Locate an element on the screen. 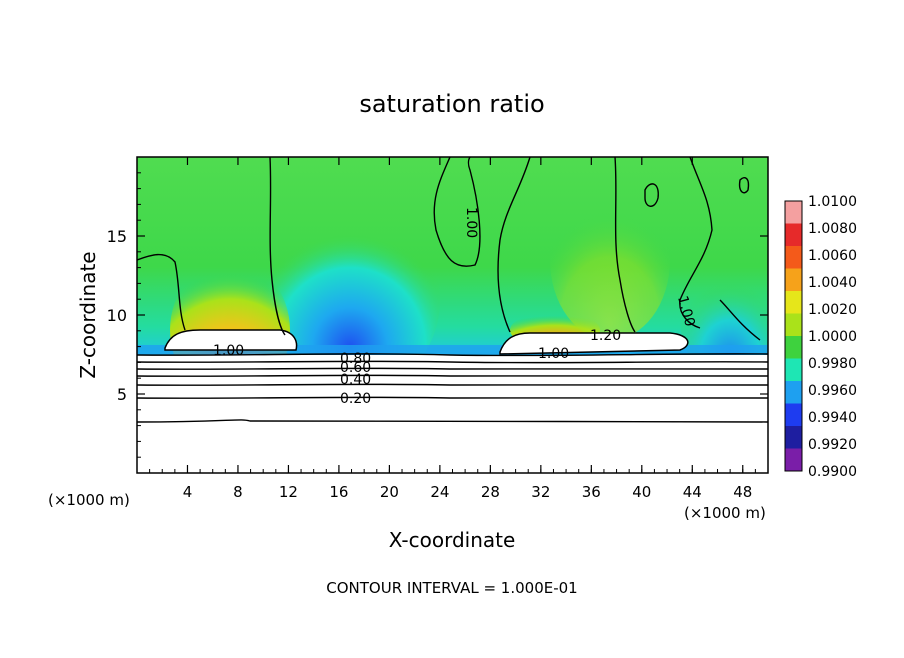  y-tick-label: 5 is located at coordinates (122, 394).